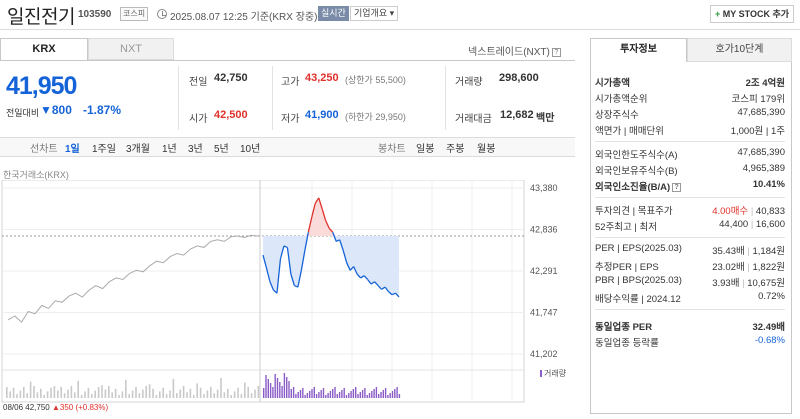 The height and width of the screenshot is (419, 800). Describe the element at coordinates (138, 149) in the screenshot. I see `period-3m: 3개월` at that location.